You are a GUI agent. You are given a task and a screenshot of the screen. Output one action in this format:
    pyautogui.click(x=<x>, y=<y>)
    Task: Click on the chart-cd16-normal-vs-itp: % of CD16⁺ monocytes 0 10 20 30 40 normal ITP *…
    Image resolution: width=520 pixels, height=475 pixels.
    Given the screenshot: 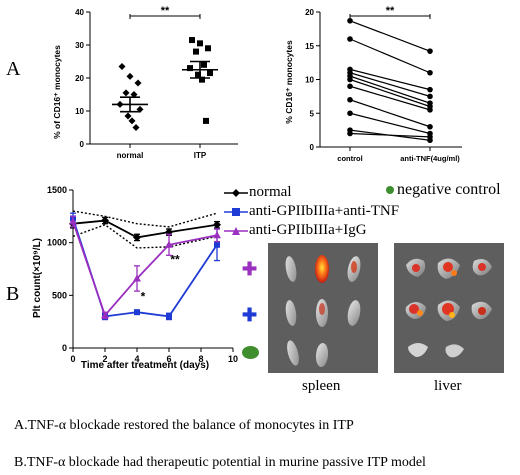 What is the action you would take?
    pyautogui.click(x=145, y=82)
    